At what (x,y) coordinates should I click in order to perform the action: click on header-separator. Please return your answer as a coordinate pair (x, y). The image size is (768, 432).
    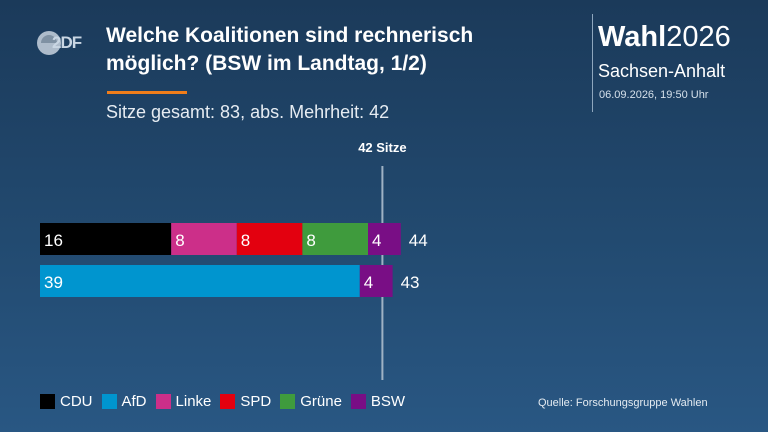
    Looking at the image, I should click on (592, 63).